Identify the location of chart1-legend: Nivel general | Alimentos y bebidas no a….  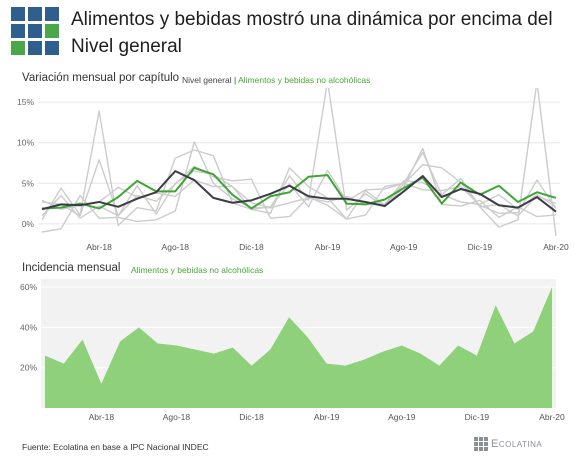
(276, 80).